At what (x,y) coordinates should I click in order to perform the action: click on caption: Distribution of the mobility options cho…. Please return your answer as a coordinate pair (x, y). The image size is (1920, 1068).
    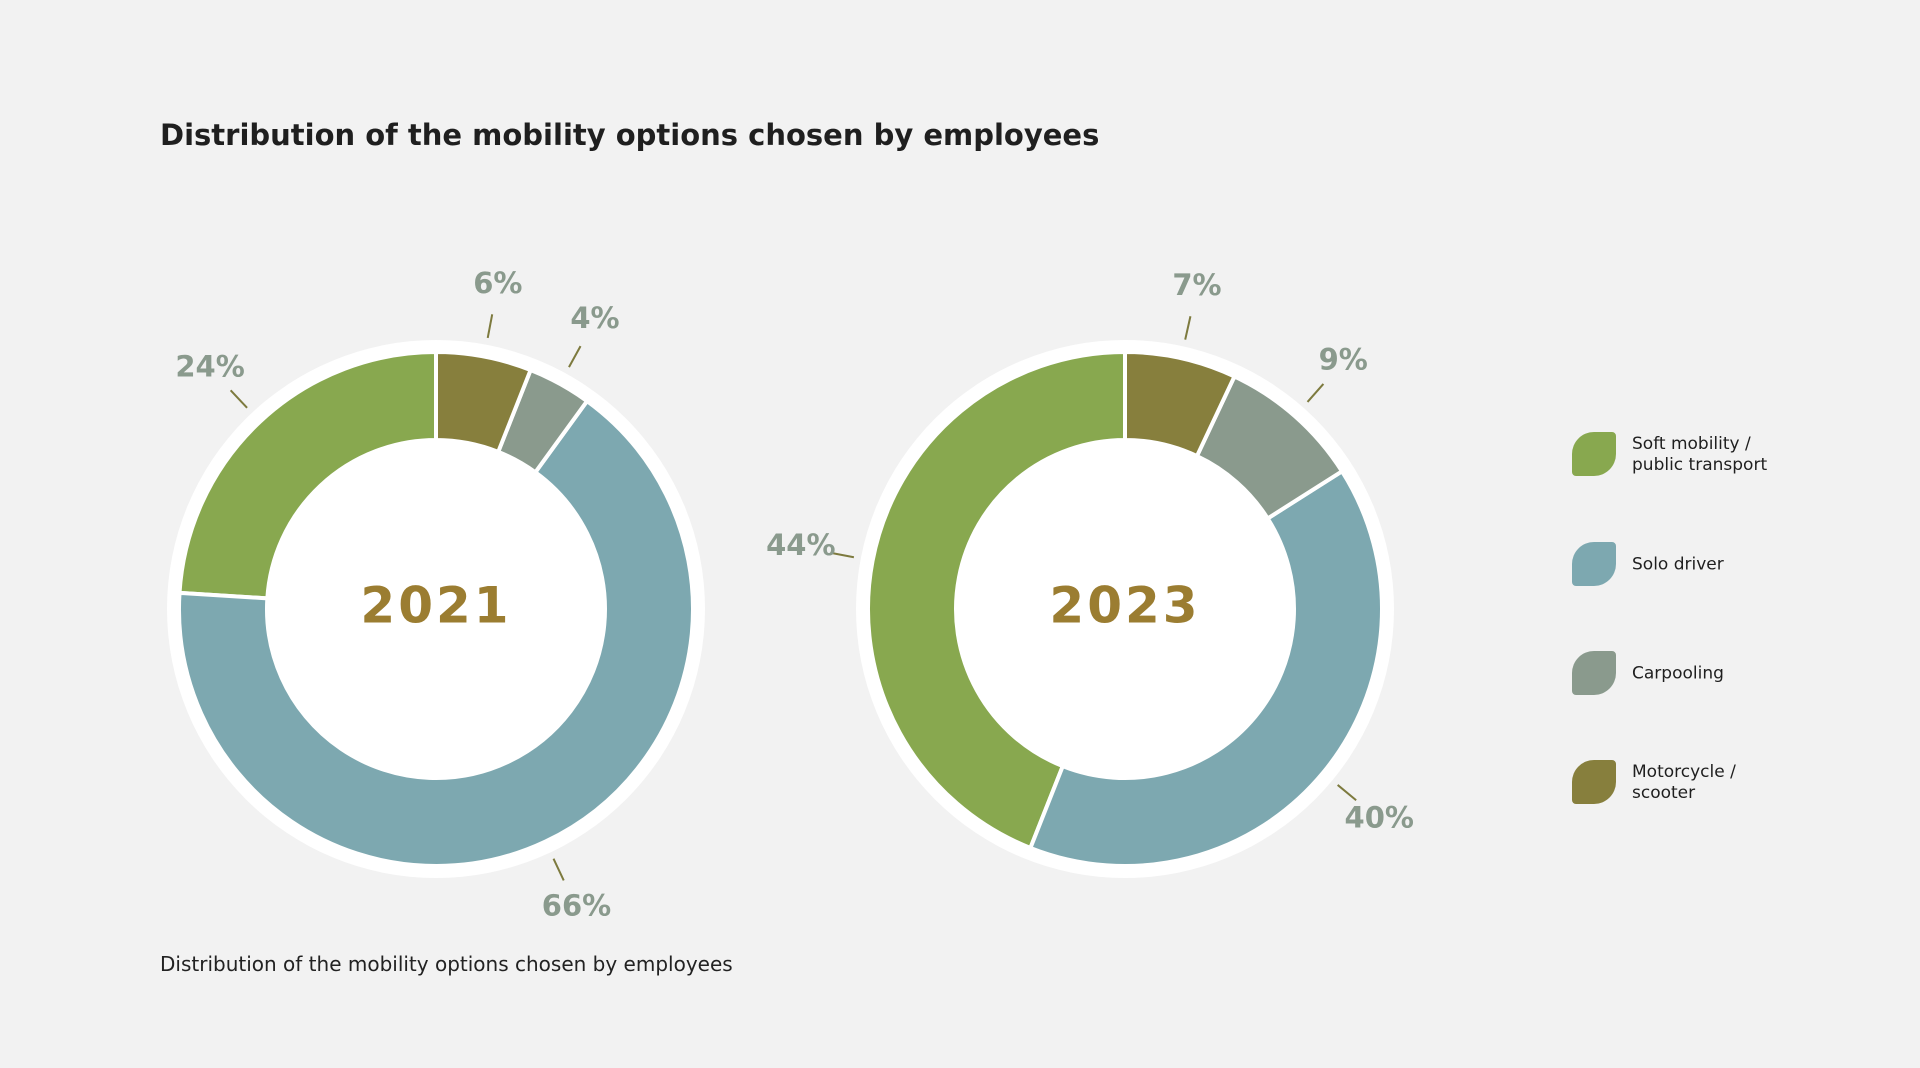
    Looking at the image, I should click on (446, 964).